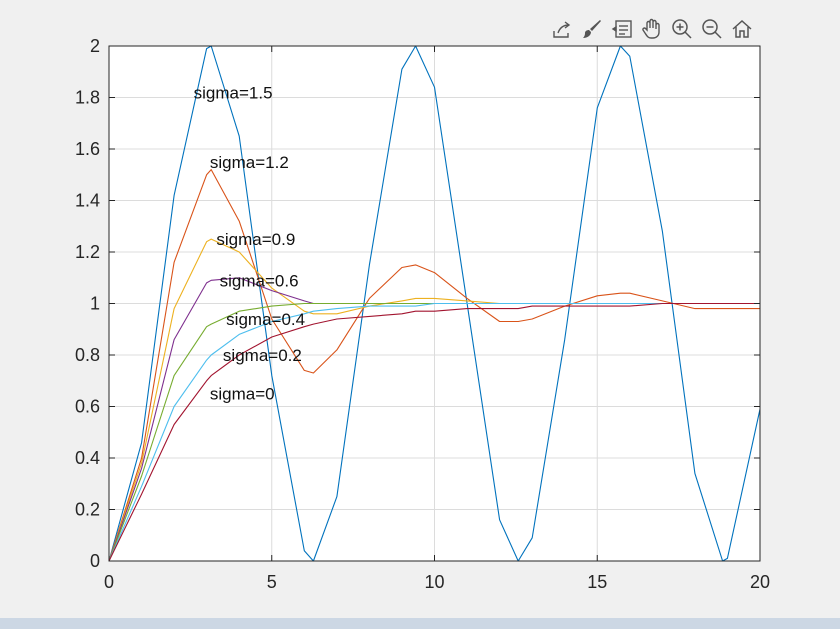 The width and height of the screenshot is (840, 629). What do you see at coordinates (259, 280) in the screenshot?
I see `annotation-label: sigma=0.6` at bounding box center [259, 280].